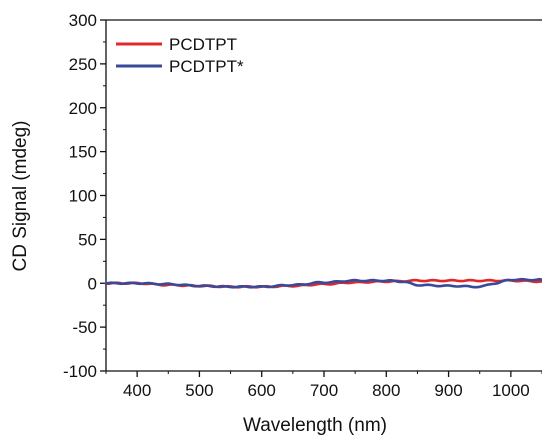  I want to click on y-tick-label: 150, so click(83, 152).